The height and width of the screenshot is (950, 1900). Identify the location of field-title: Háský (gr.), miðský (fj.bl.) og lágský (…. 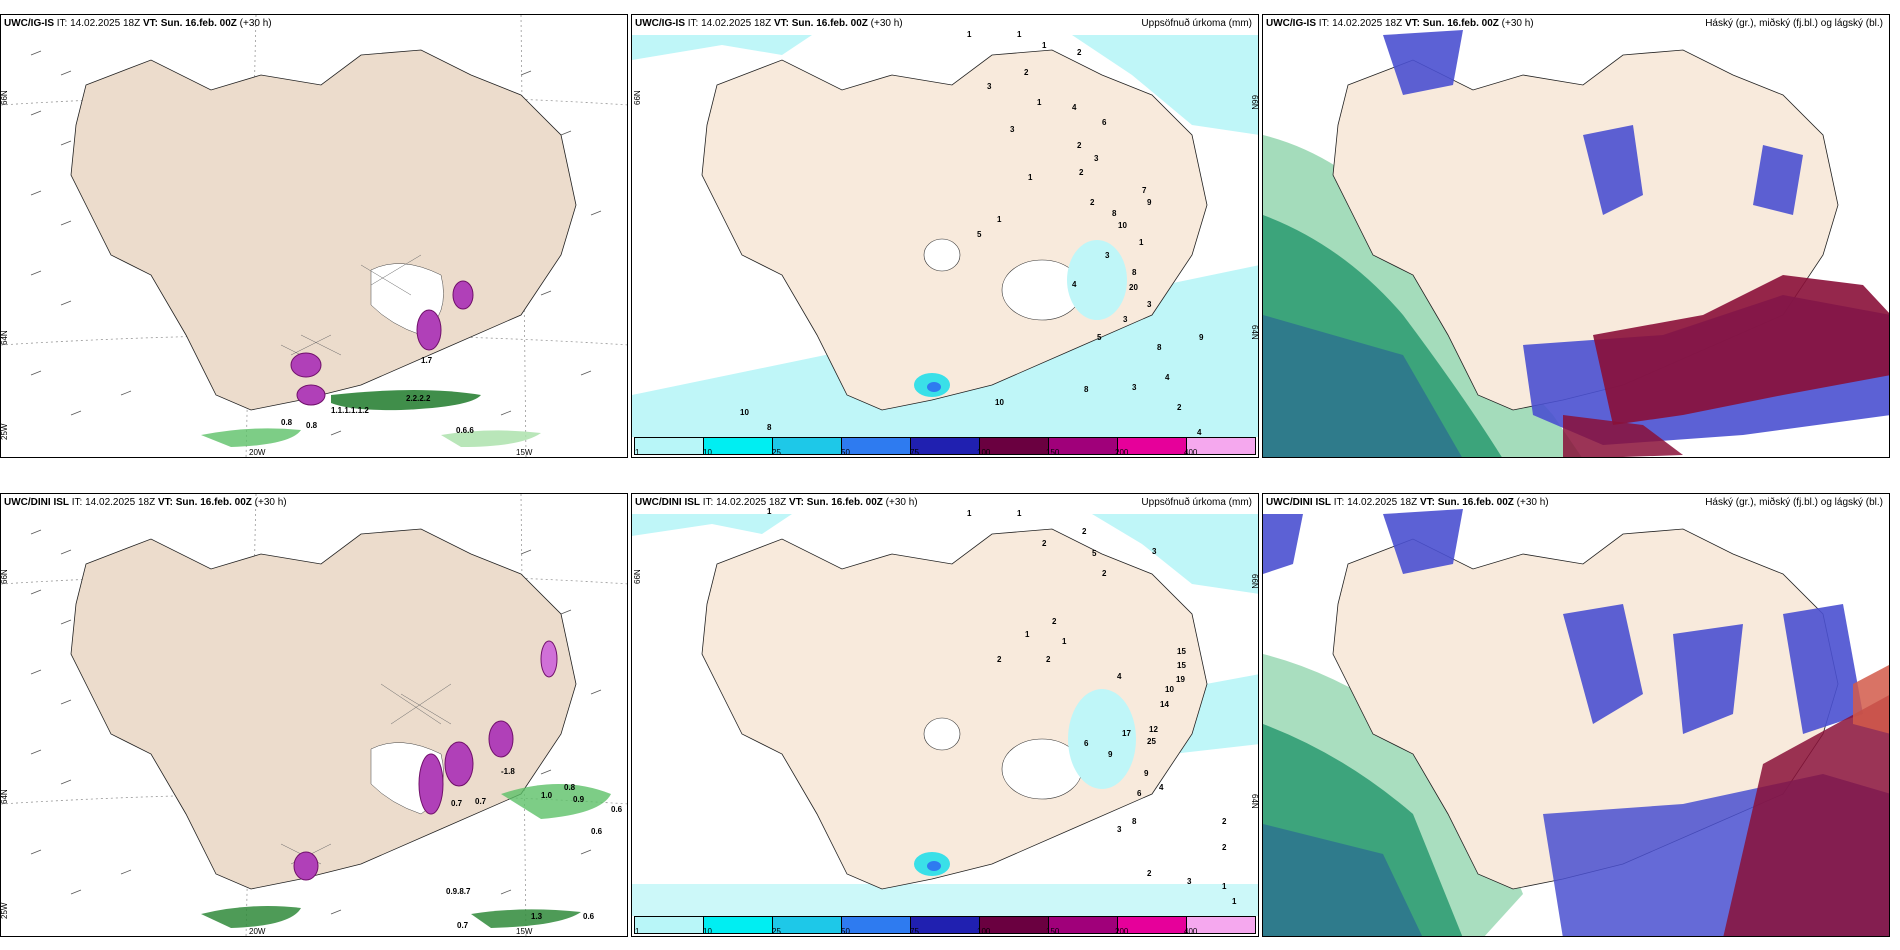
(1794, 502).